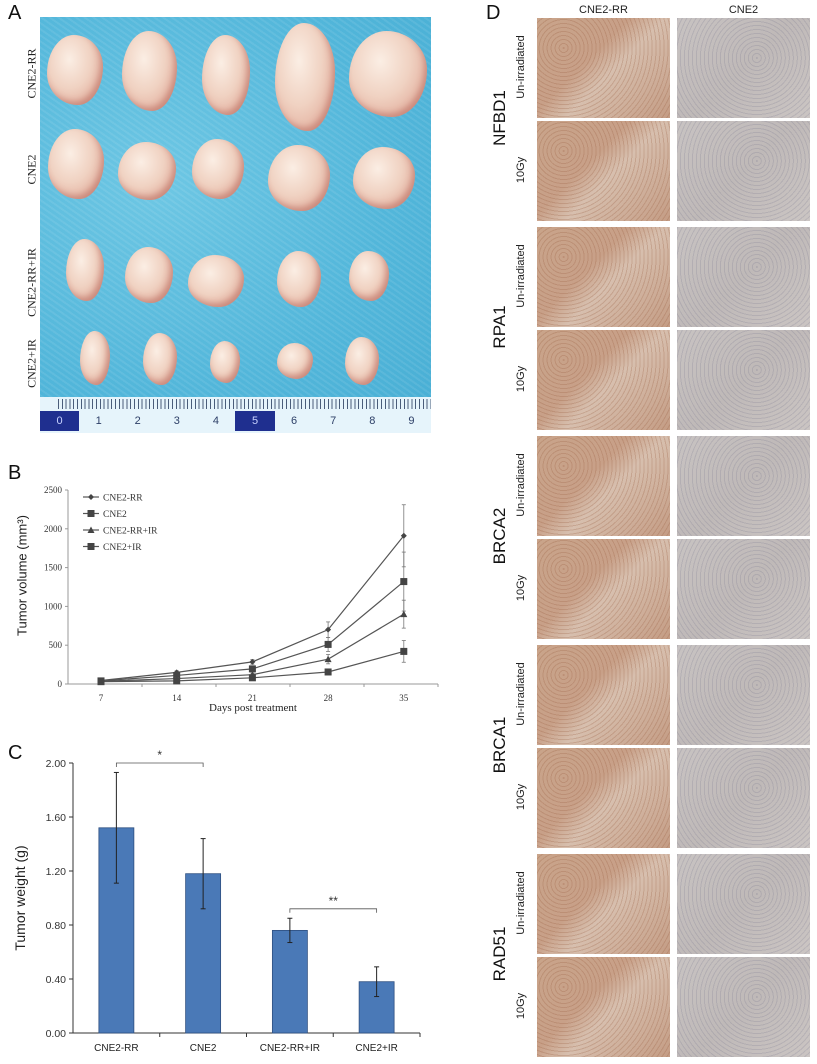  I want to click on ihc-image-nfbd1-unirradiated-cne2-rr, so click(603, 68).